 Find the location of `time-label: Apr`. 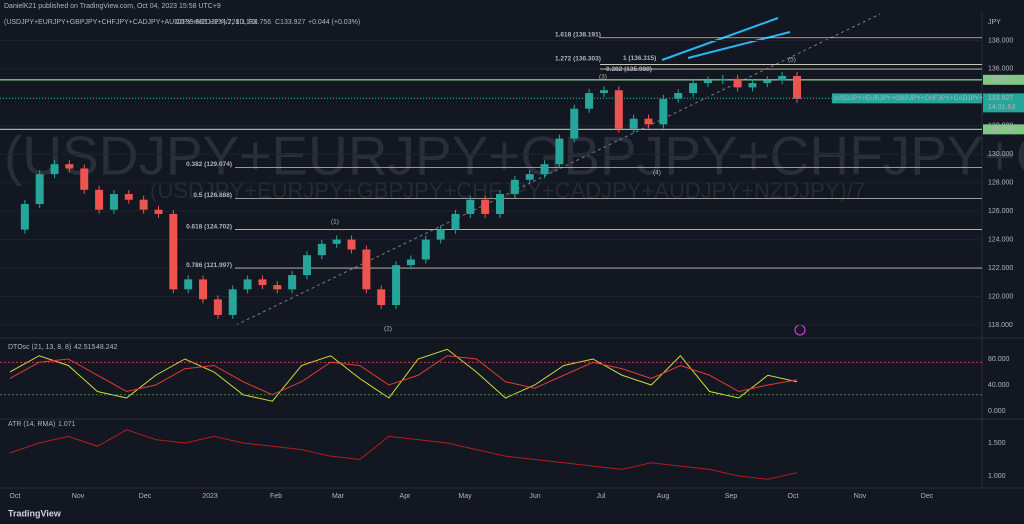

time-label: Apr is located at coordinates (406, 496).